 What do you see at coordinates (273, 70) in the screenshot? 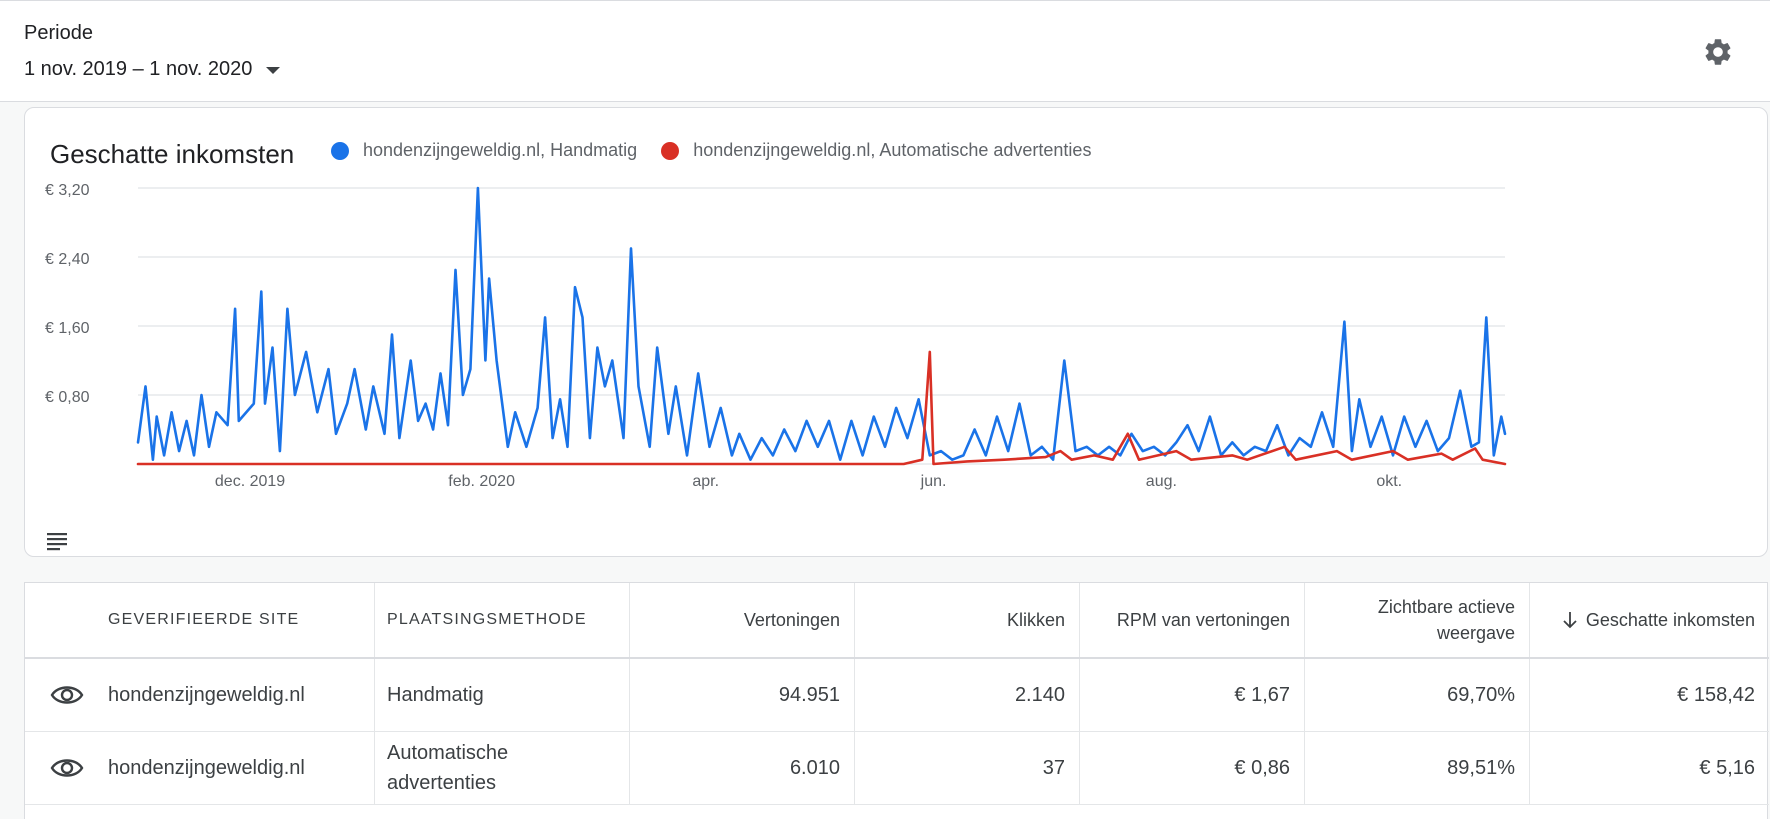
I see `caret-down-icon` at bounding box center [273, 70].